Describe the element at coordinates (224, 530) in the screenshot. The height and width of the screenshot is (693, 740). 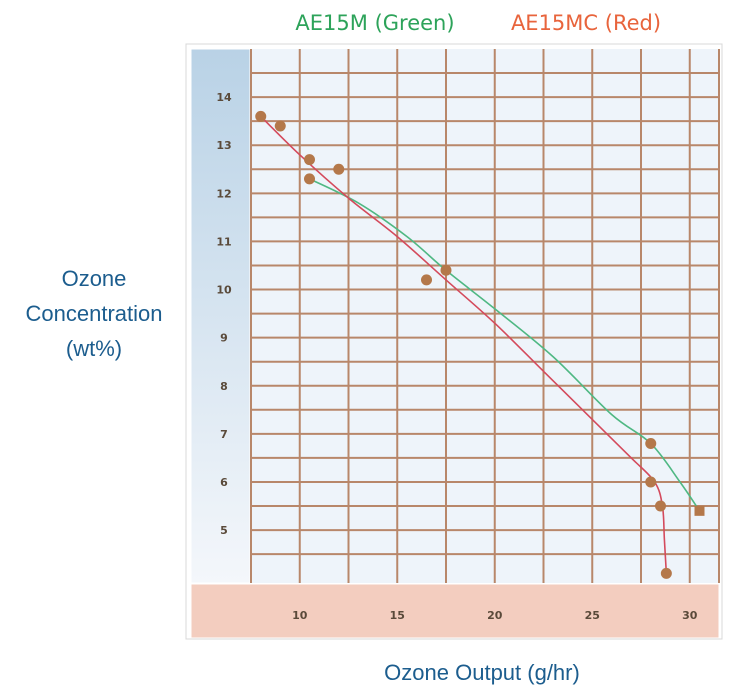
I see `y-tick-label: 5` at that location.